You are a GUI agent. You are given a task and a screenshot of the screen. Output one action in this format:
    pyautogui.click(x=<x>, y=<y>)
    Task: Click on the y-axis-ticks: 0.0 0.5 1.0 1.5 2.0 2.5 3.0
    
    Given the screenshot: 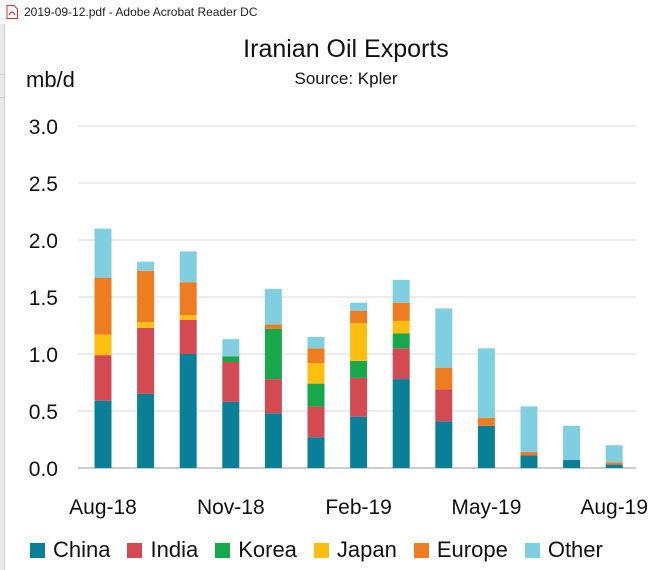 What is the action you would take?
    pyautogui.click(x=43, y=298)
    